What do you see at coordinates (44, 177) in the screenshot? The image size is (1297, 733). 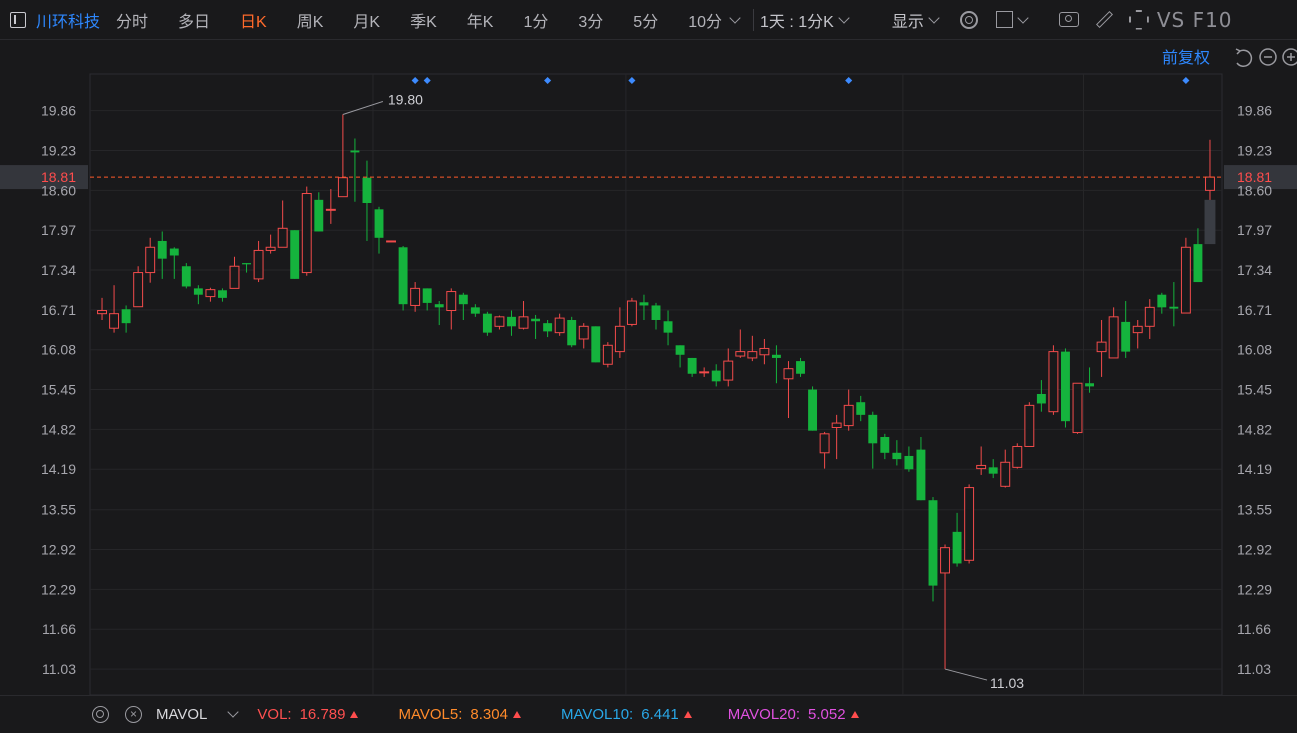 I see `current-price-tag-left` at bounding box center [44, 177].